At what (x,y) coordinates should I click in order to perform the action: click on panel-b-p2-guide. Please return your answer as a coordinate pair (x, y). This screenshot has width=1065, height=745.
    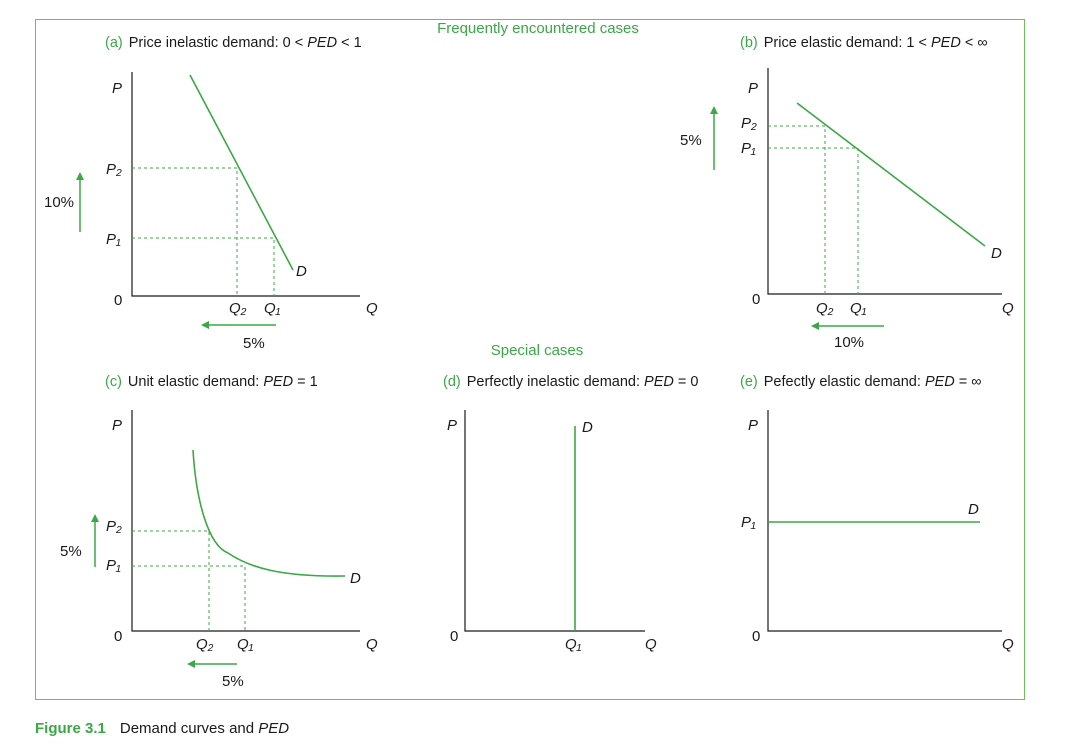
    Looking at the image, I should click on (797, 209).